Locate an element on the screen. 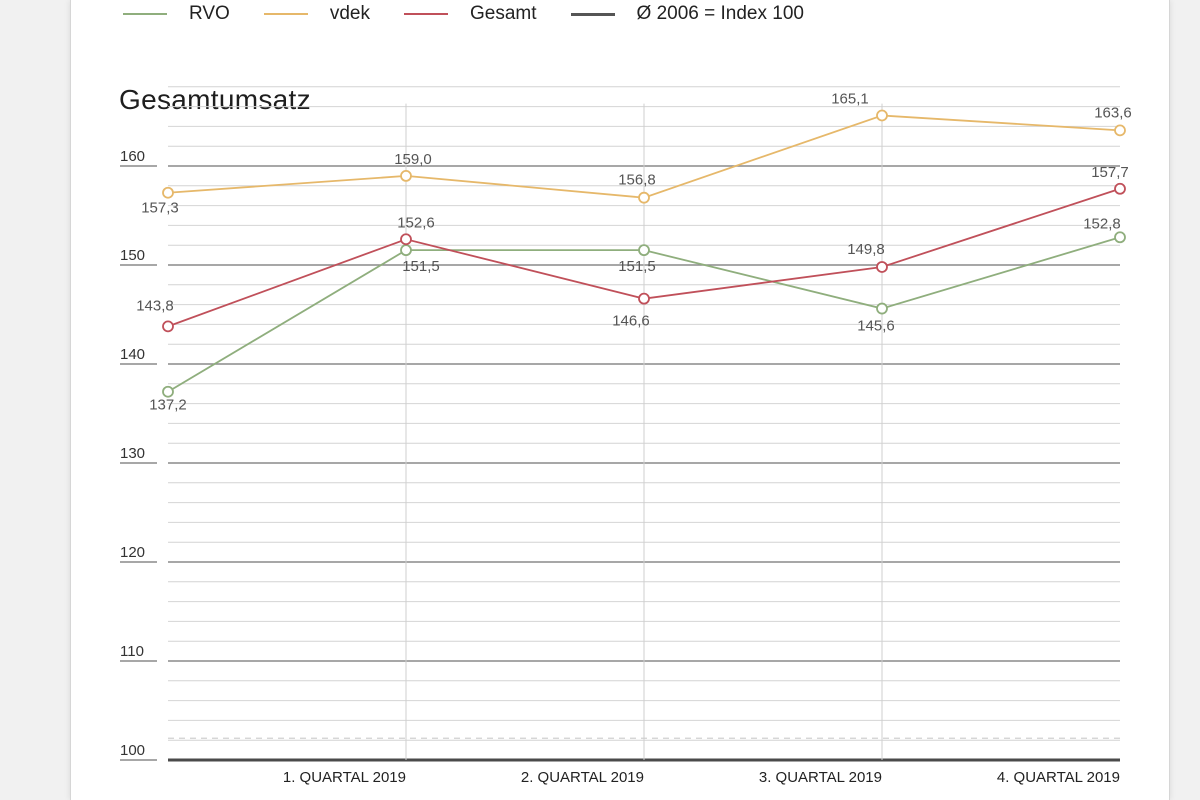 The height and width of the screenshot is (800, 1200). data-label: 137,2 is located at coordinates (168, 405).